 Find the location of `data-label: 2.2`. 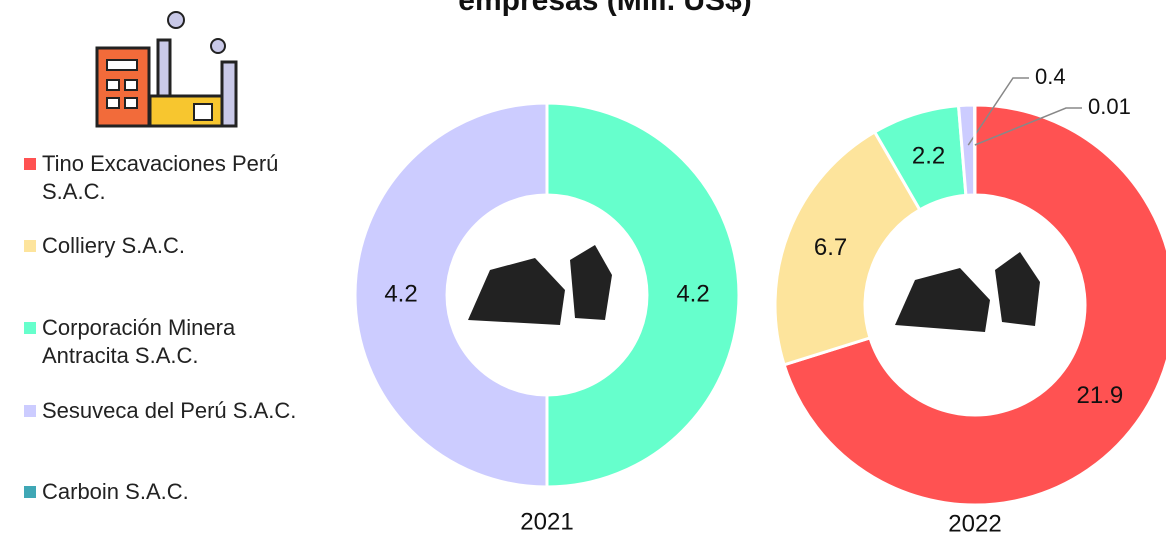

data-label: 2.2 is located at coordinates (928, 155).